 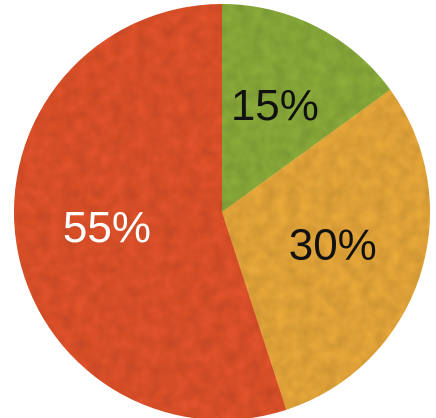 I want to click on slice-label: 30%, so click(x=333, y=245).